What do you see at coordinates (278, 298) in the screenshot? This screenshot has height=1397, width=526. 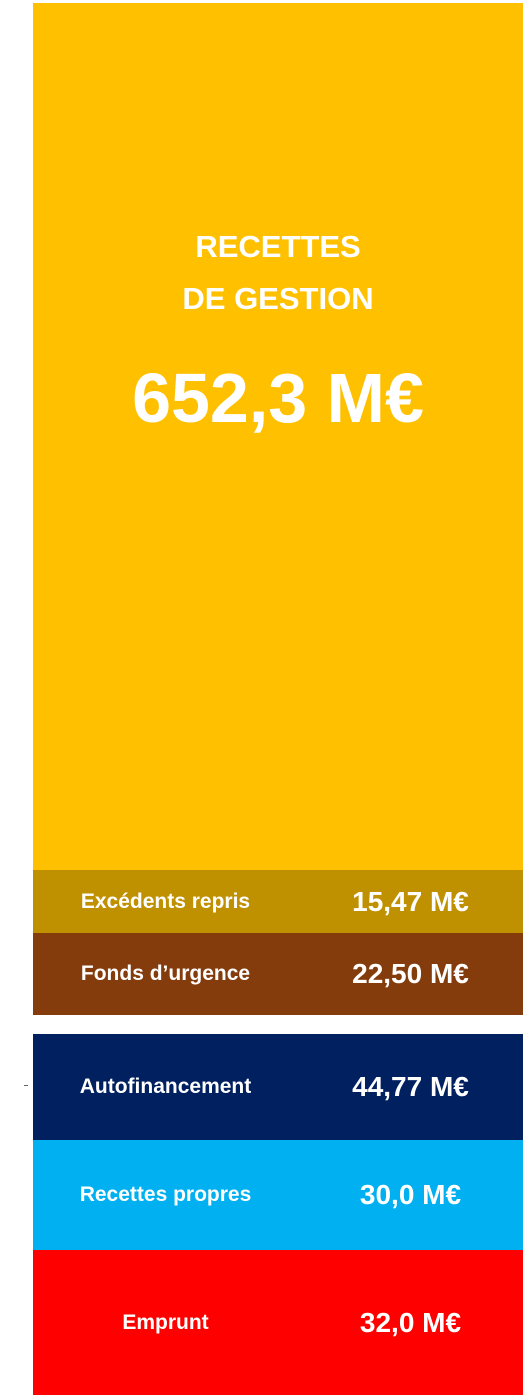 I see `main-title: DE GESTION` at bounding box center [278, 298].